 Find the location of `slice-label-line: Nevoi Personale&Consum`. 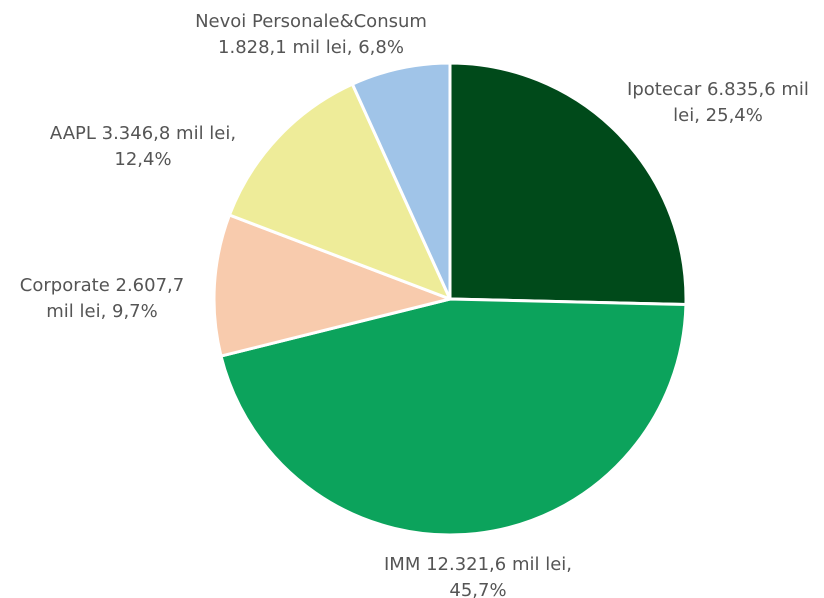

slice-label-line: Nevoi Personale&Consum is located at coordinates (311, 21).